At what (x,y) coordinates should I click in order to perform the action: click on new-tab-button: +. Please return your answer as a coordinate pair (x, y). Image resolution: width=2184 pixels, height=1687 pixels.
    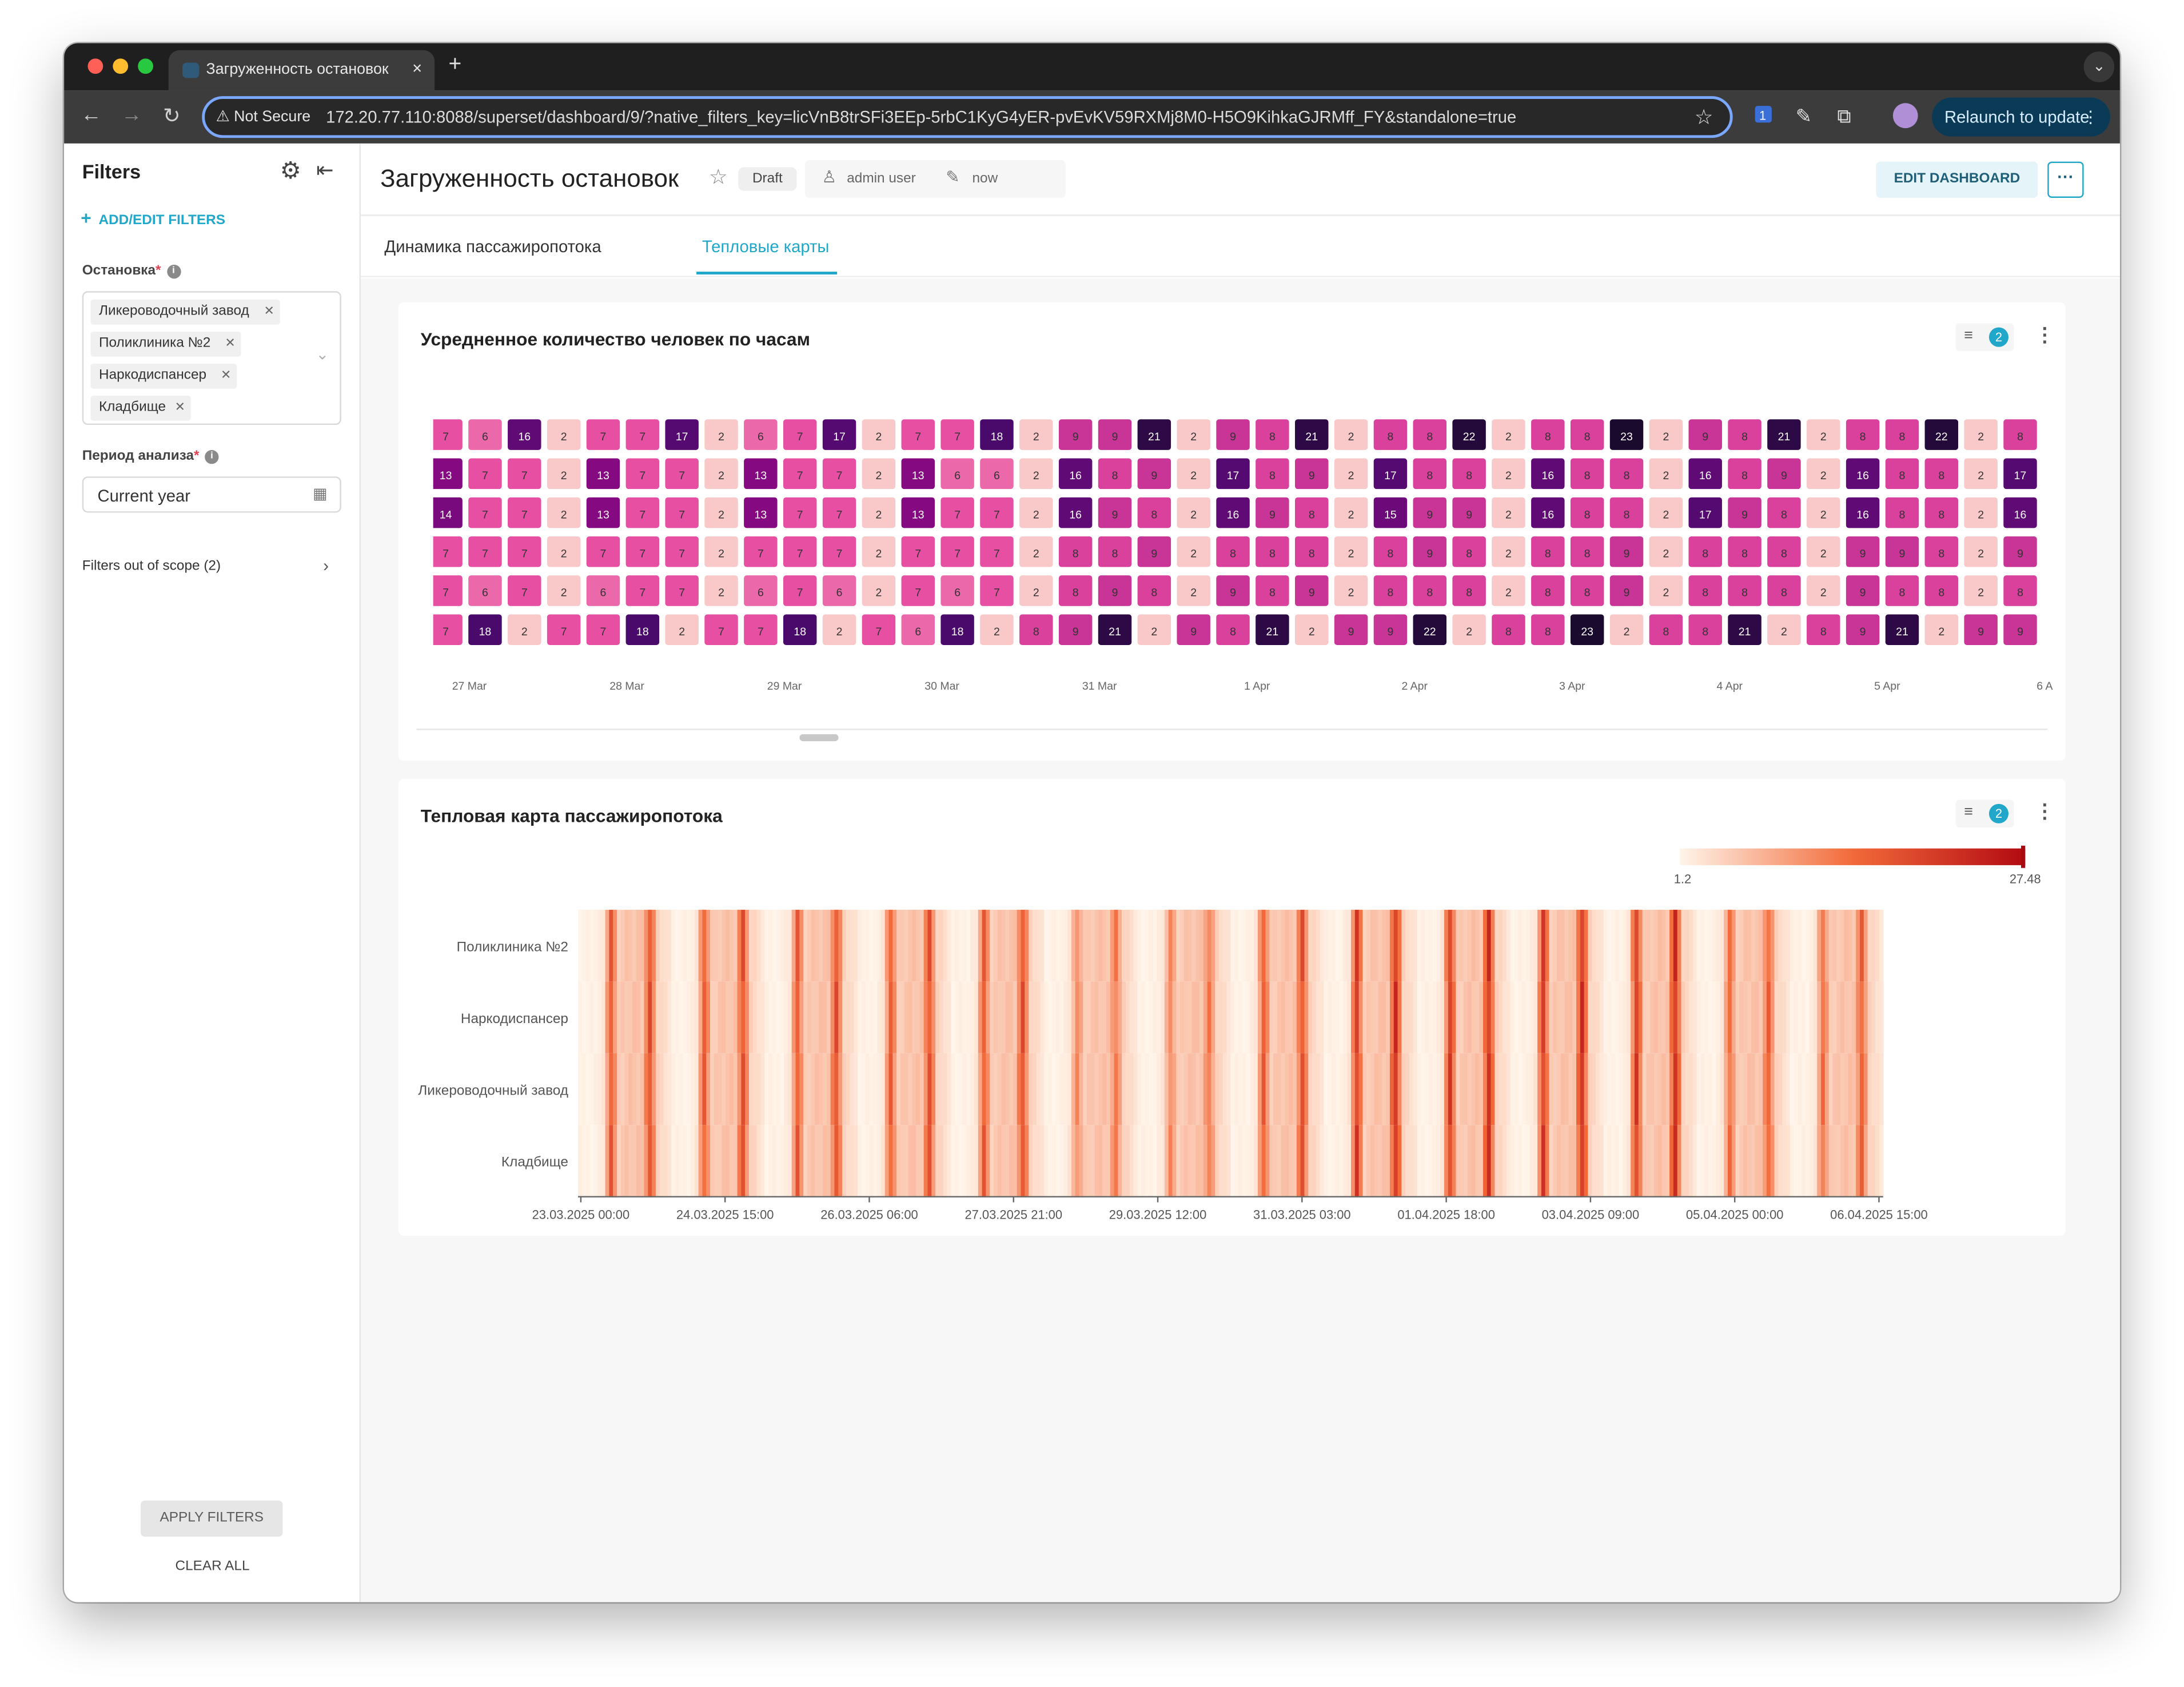
    Looking at the image, I should click on (455, 65).